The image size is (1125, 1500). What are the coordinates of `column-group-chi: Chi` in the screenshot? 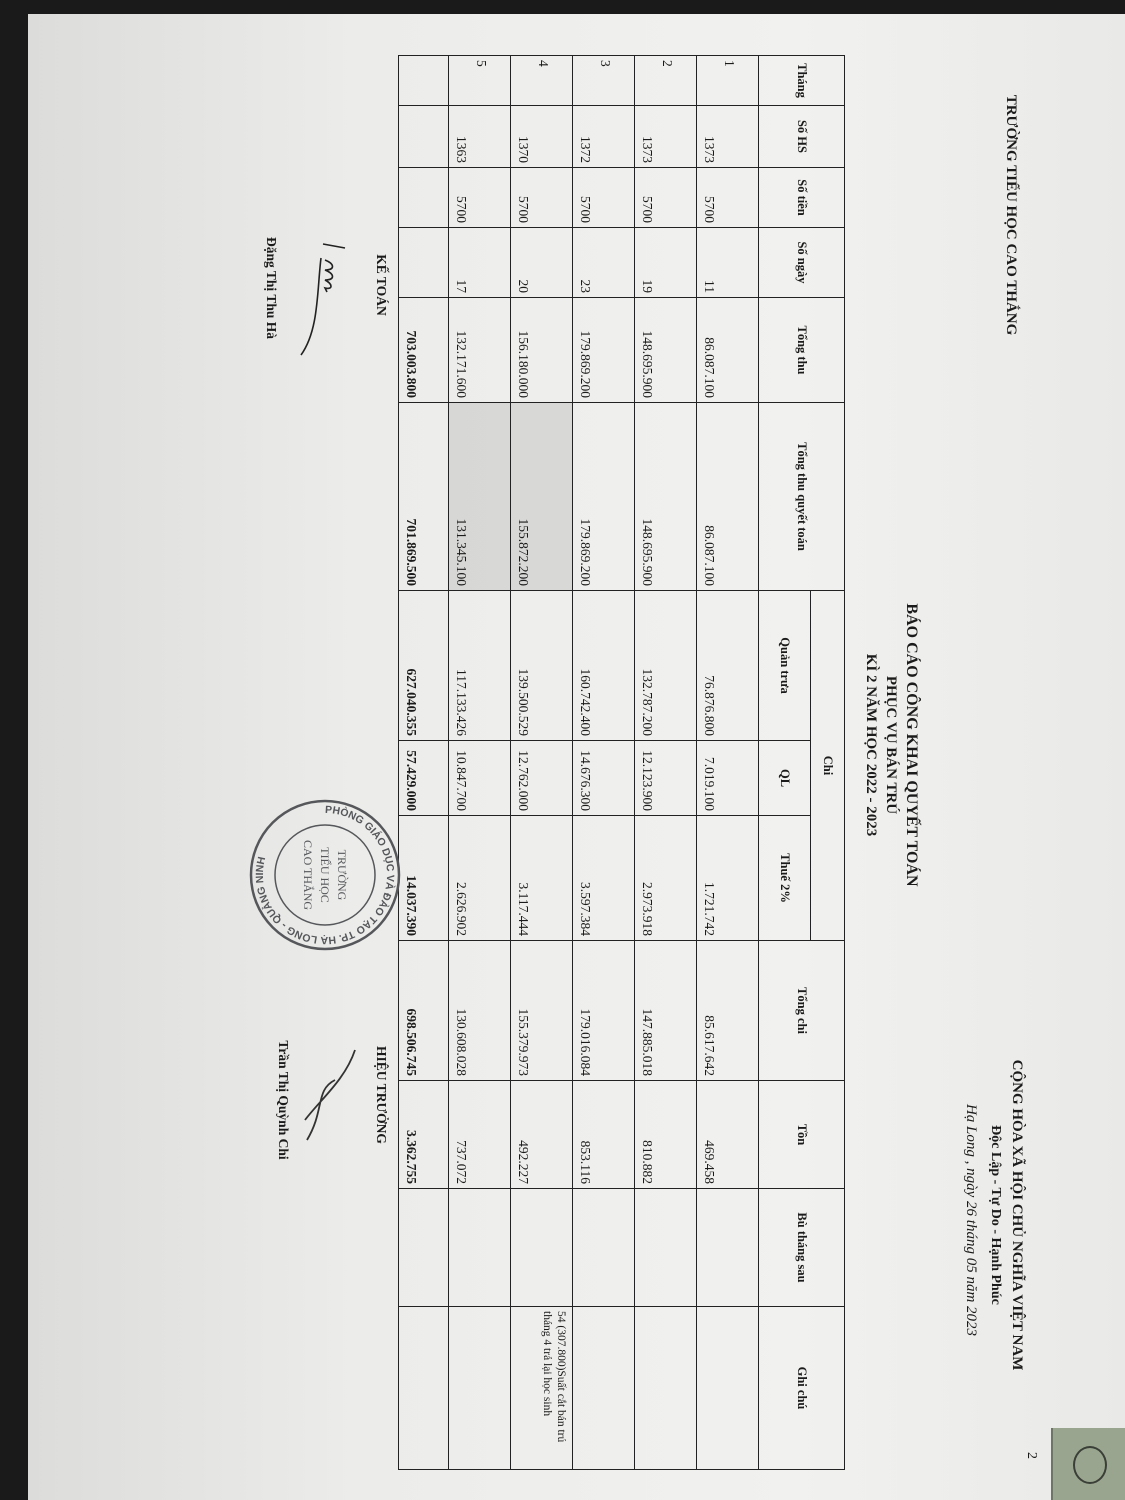 It's located at (827, 765).